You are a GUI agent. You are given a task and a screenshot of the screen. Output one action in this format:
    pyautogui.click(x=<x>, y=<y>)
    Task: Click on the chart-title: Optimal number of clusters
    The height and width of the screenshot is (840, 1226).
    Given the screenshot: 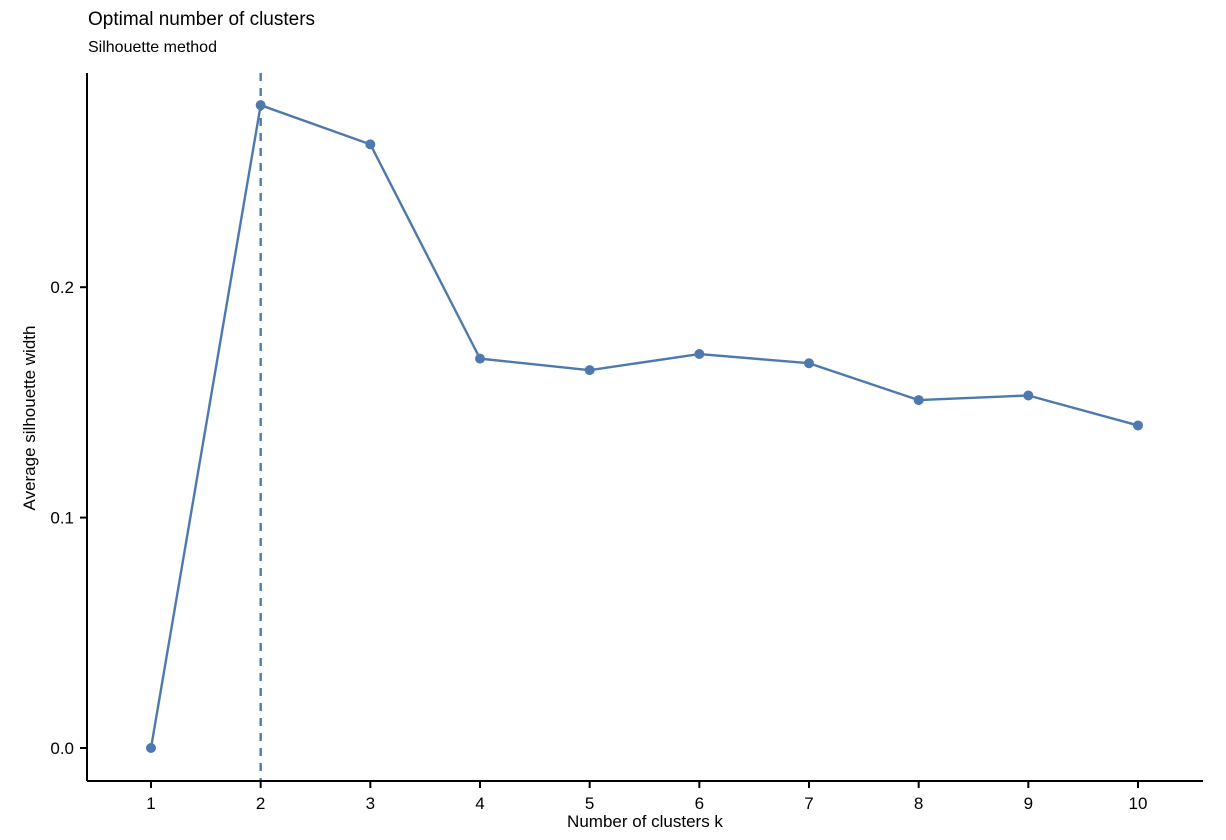 What is the action you would take?
    pyautogui.click(x=202, y=19)
    